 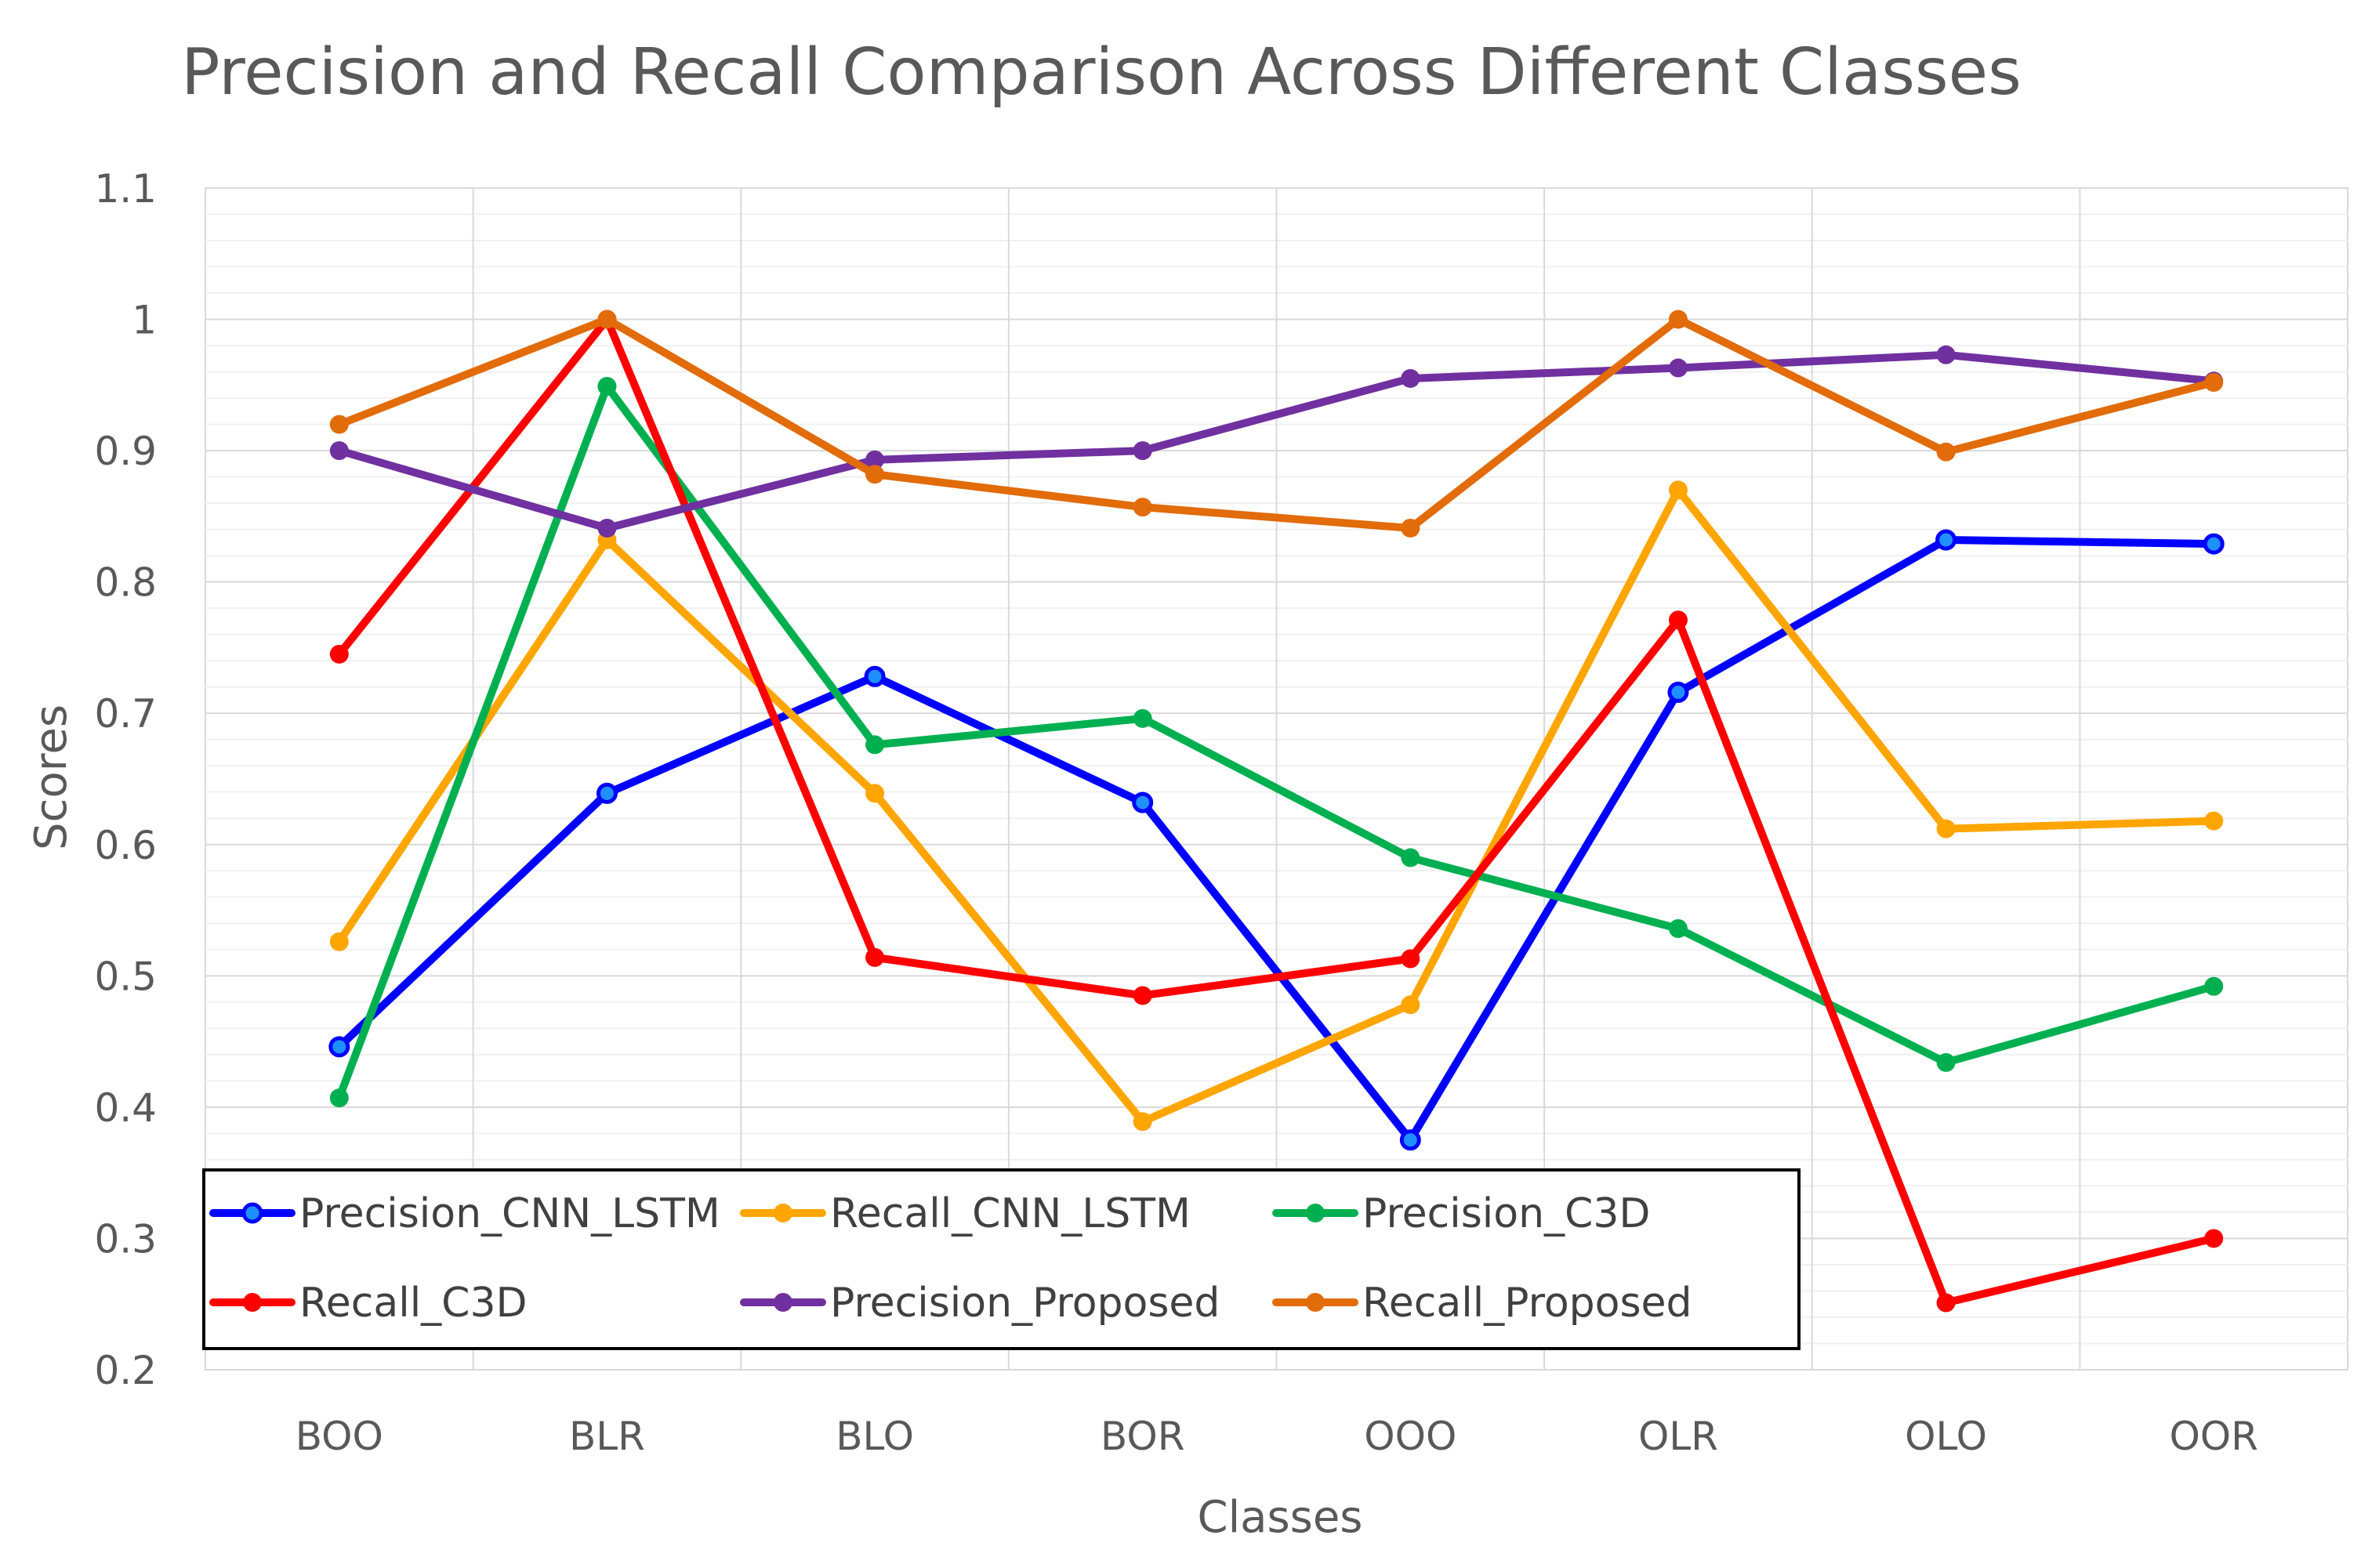 I want to click on x-tick-label: BLO, so click(x=875, y=1436).